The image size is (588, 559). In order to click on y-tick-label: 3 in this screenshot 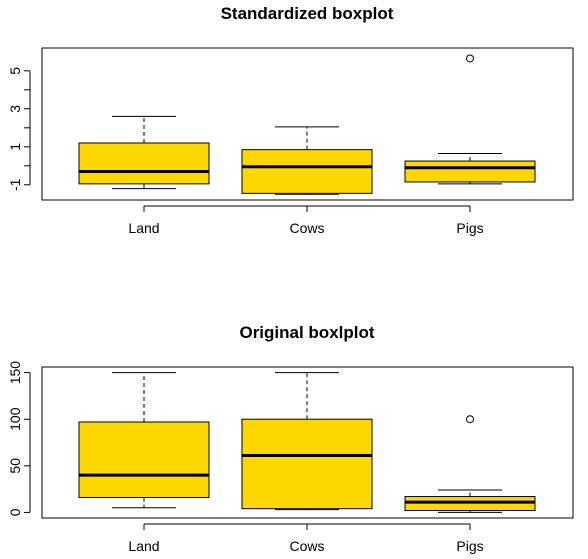, I will do `click(15, 109)`.